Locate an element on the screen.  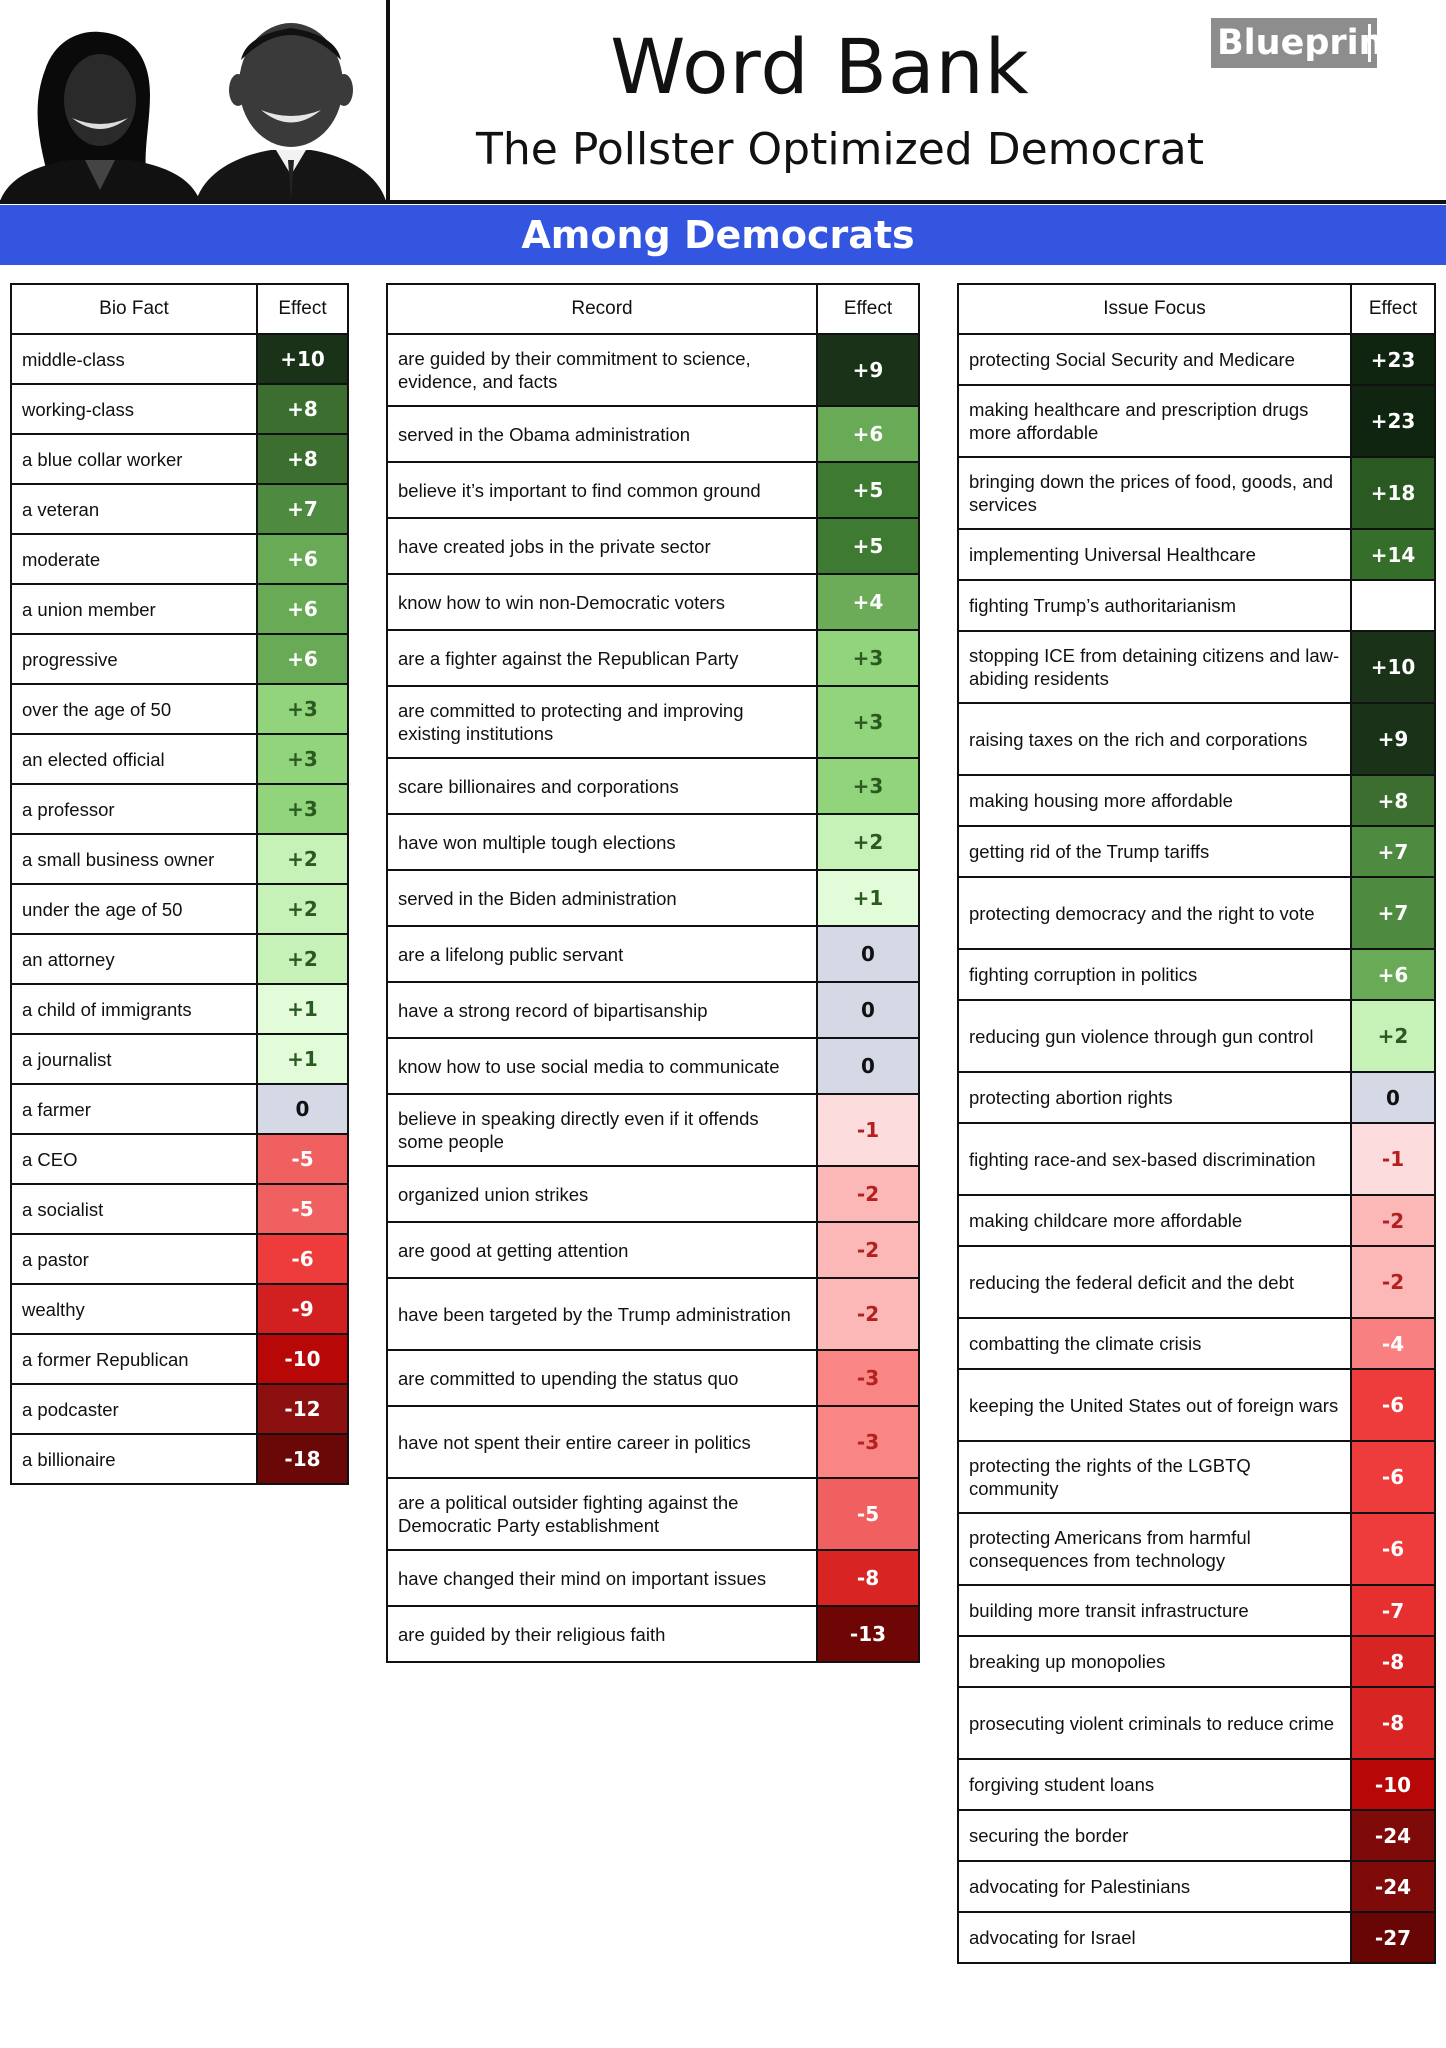
table-row: implementing Universal Healthcare +14 is located at coordinates (1196, 554).